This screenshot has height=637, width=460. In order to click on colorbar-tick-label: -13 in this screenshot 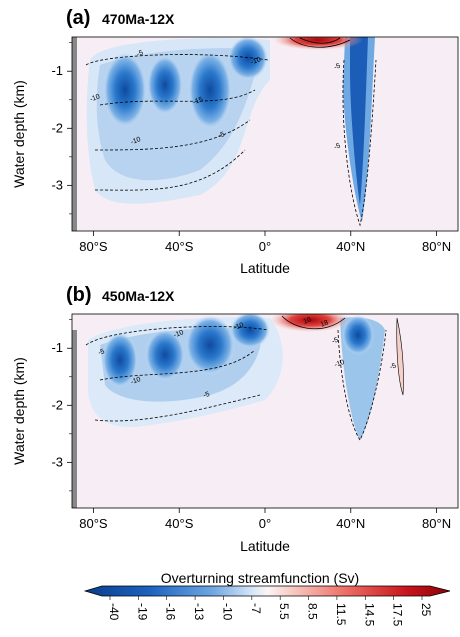, I will do `click(199, 612)`.